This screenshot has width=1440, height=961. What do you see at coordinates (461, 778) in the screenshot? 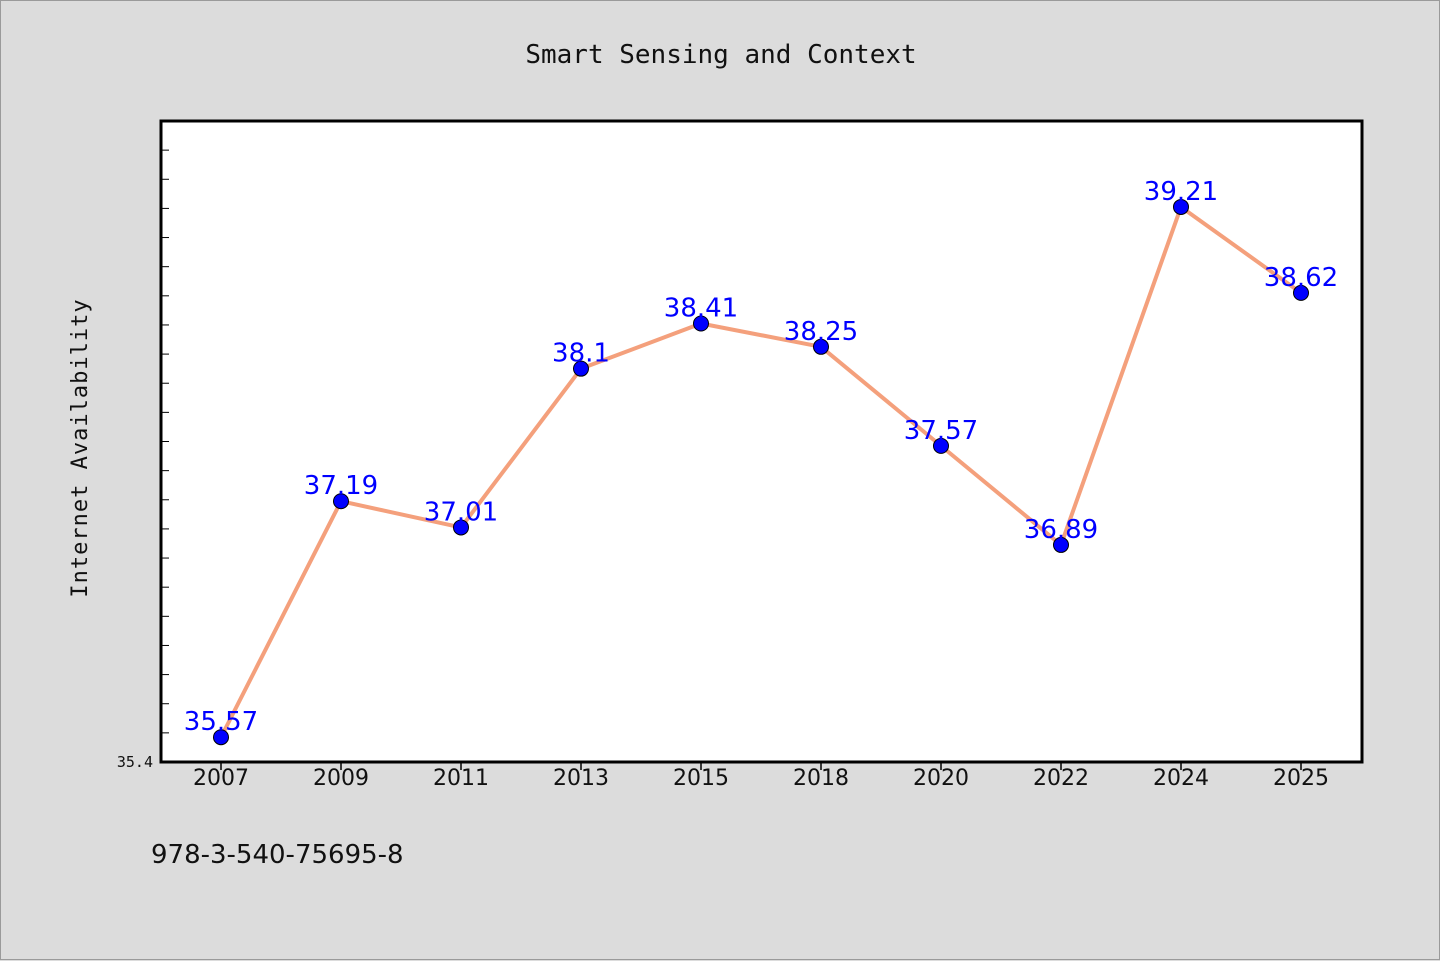
I see `x-tick-label: 2011` at bounding box center [461, 778].